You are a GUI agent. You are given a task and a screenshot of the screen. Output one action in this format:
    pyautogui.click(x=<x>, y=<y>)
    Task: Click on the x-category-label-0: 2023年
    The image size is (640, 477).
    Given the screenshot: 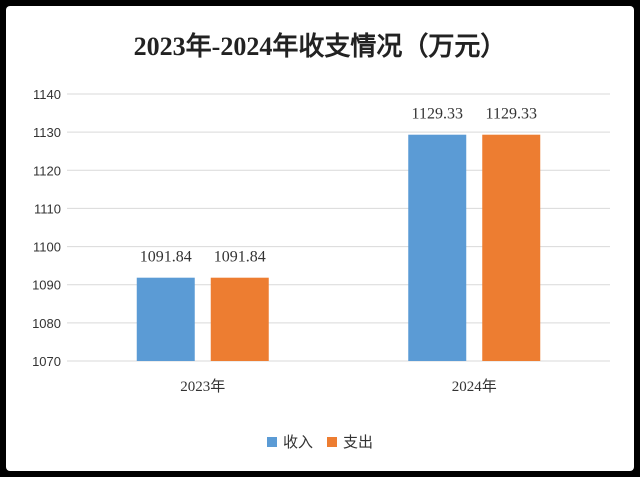 What is the action you would take?
    pyautogui.click(x=202, y=386)
    